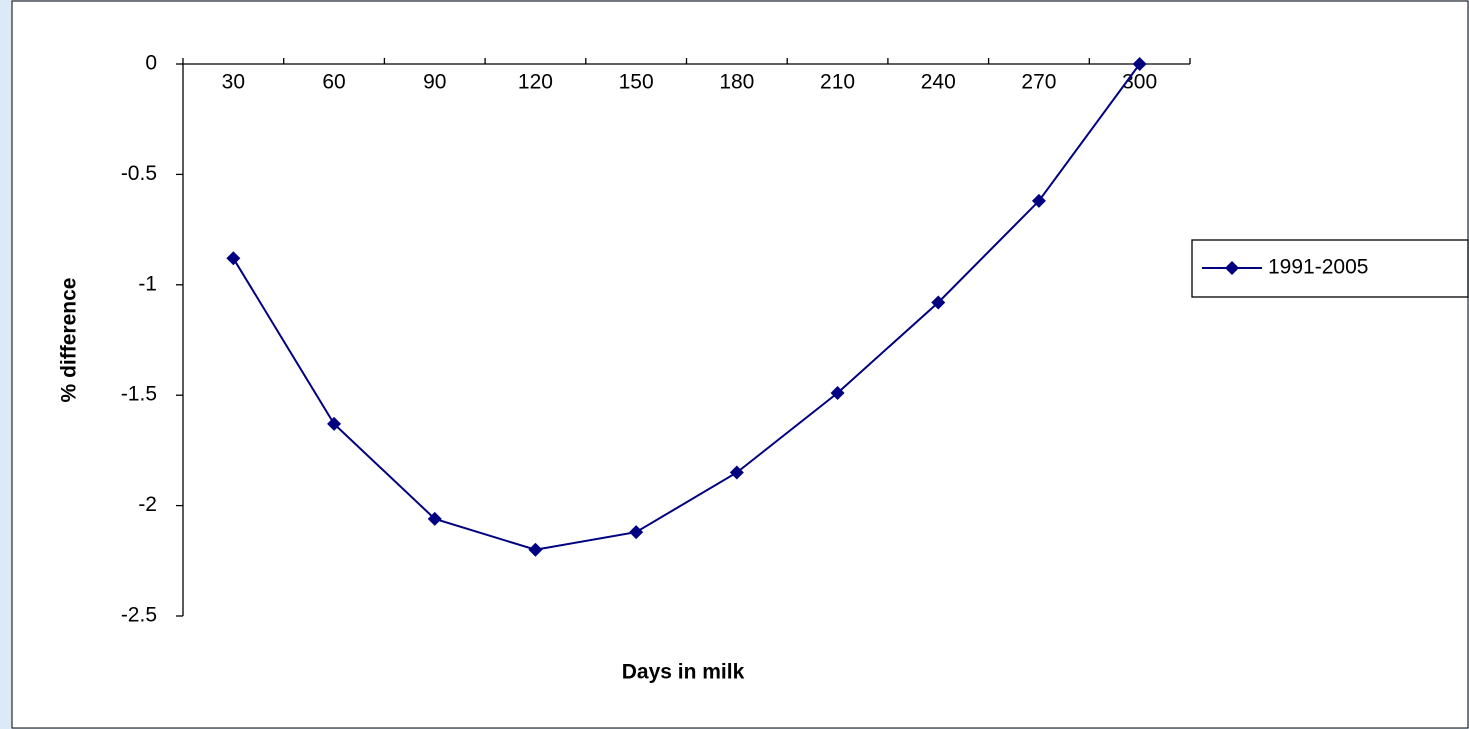 This screenshot has width=1469, height=729. Describe the element at coordinates (1038, 82) in the screenshot. I see `x-tick-label: 270` at that location.